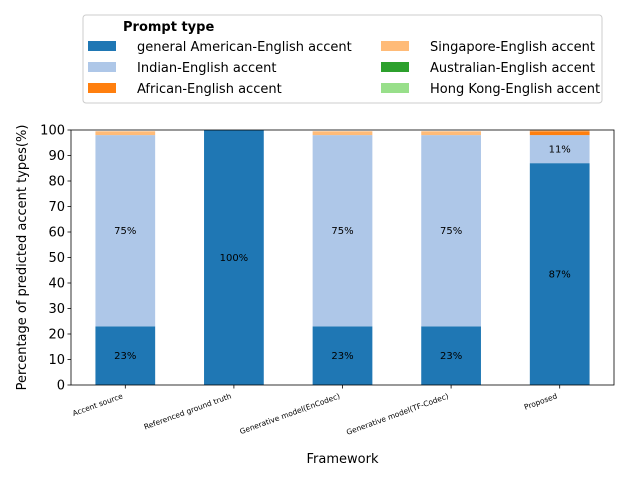  What do you see at coordinates (209, 89) in the screenshot?
I see `legend-entry-label: African-English accent` at bounding box center [209, 89].